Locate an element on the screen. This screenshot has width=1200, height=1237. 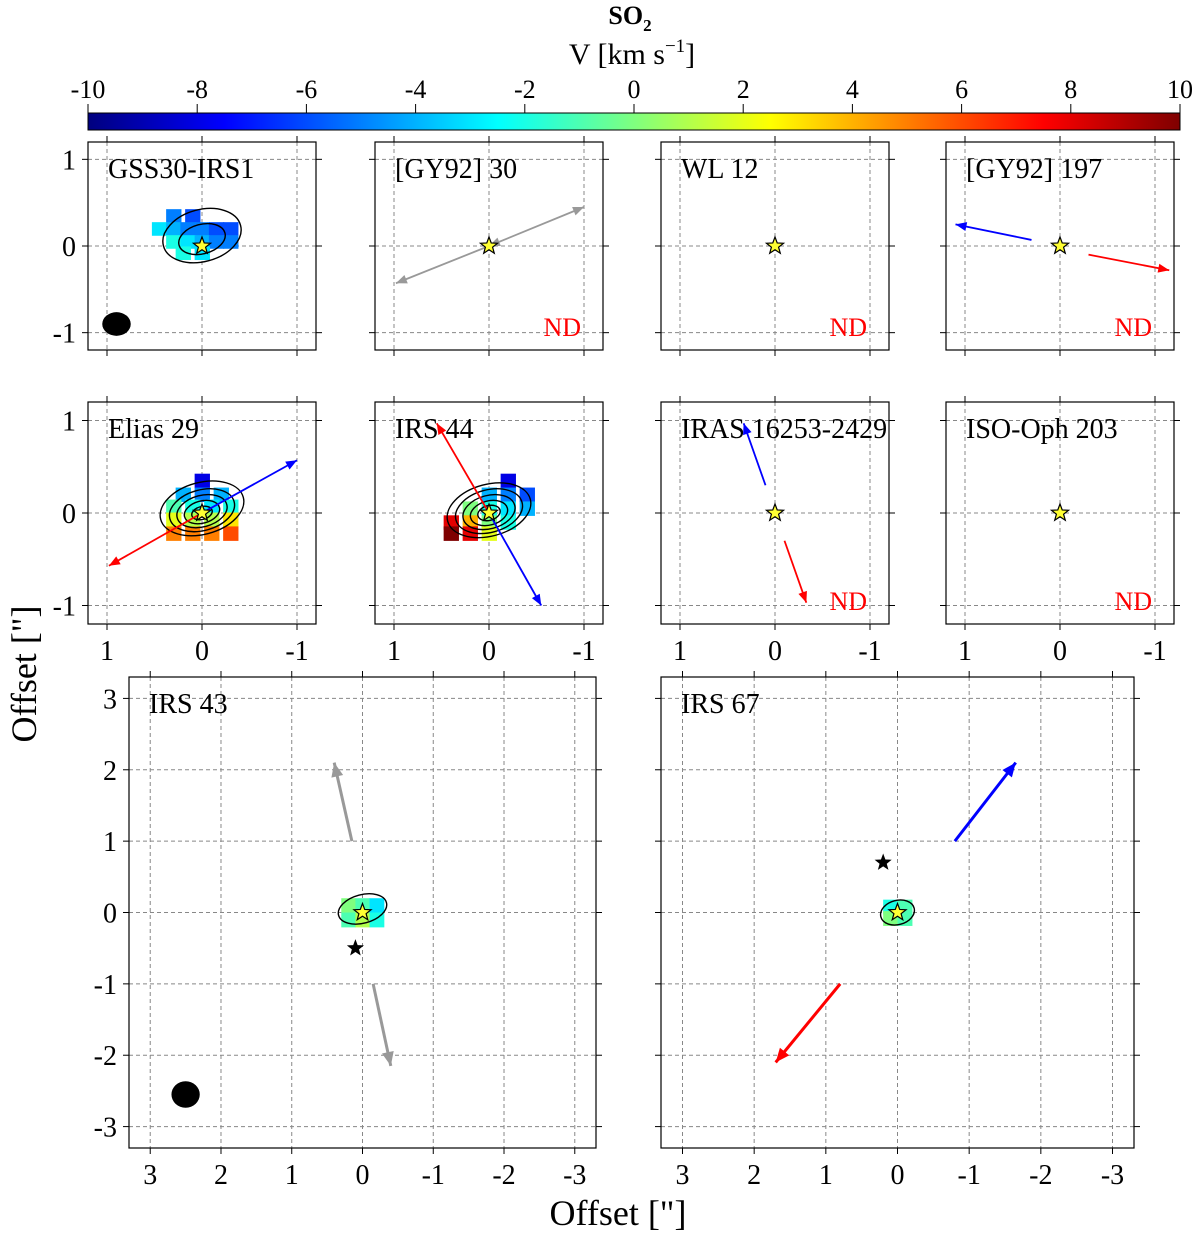
colorbar-tick-label: 10 is located at coordinates (1180, 89).